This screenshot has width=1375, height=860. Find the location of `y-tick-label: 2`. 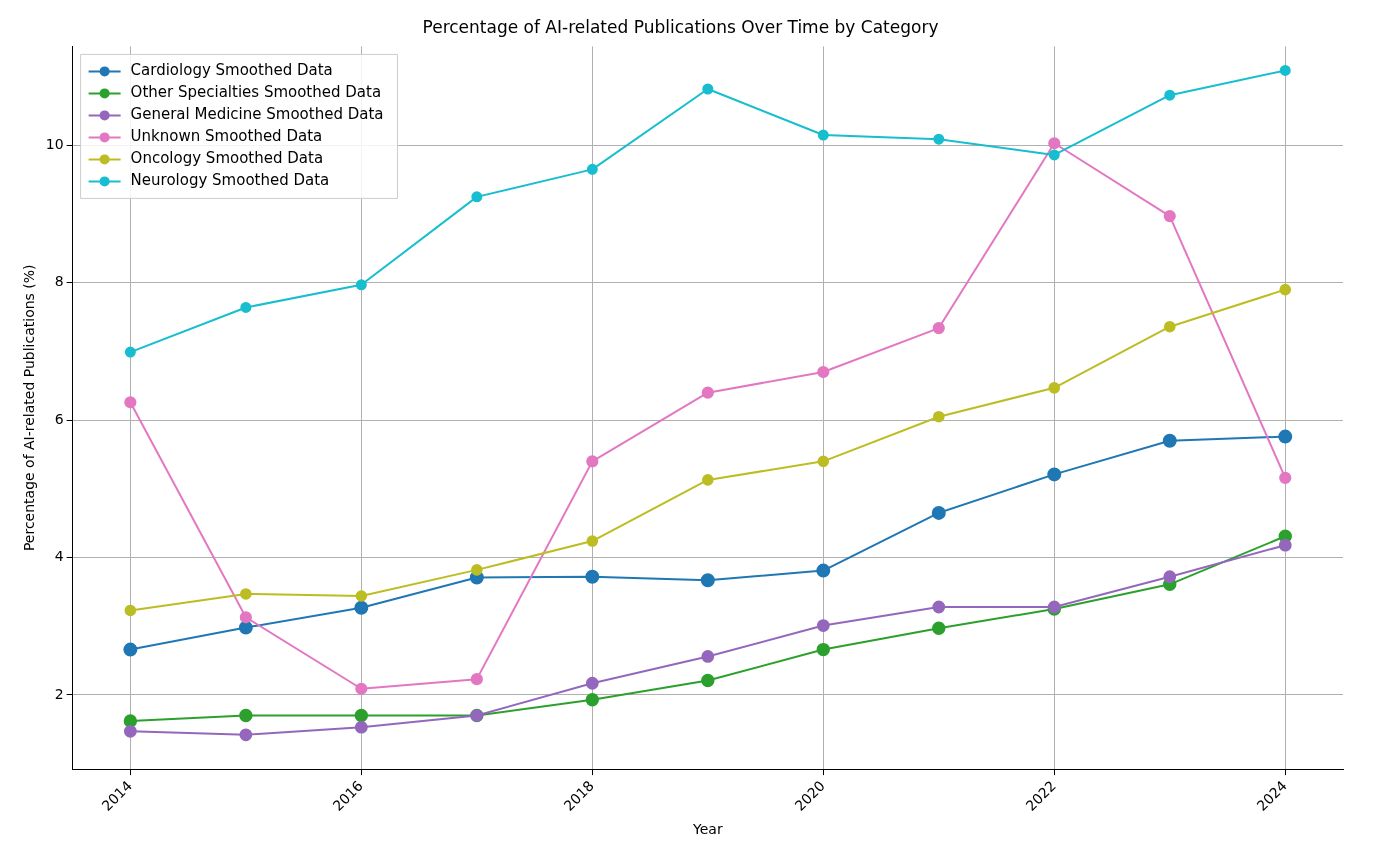

y-tick-label: 2 is located at coordinates (59, 693).